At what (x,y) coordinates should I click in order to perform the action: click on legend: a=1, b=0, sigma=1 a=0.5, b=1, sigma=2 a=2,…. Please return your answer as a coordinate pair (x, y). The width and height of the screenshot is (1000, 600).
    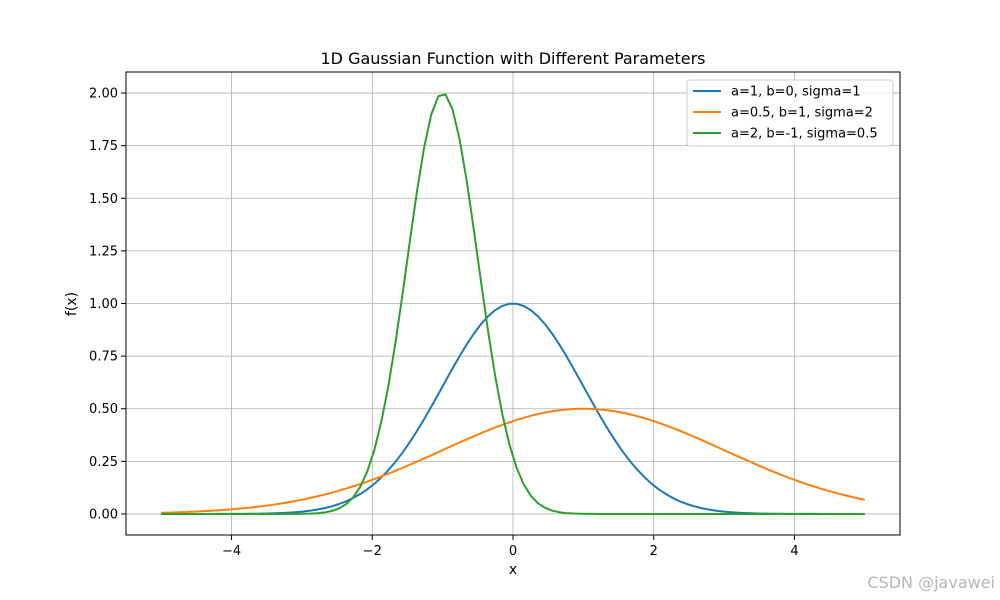
    Looking at the image, I should click on (790, 113).